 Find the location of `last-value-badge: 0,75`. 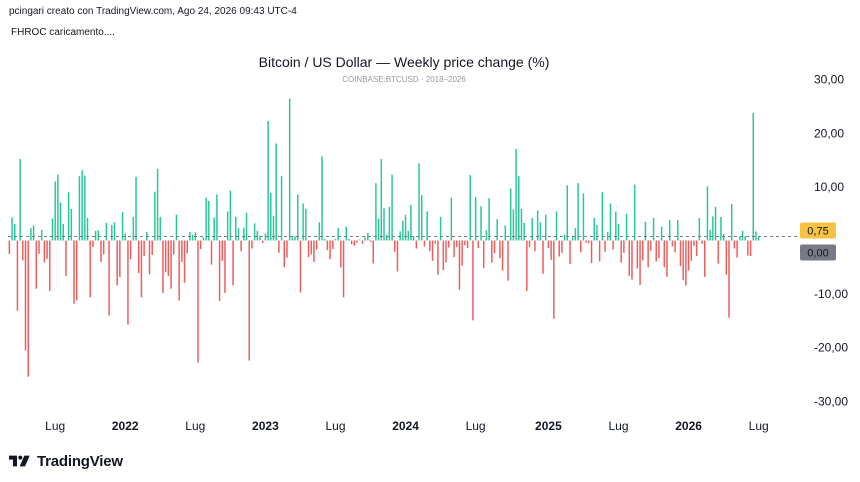

last-value-badge: 0,75 is located at coordinates (818, 230).